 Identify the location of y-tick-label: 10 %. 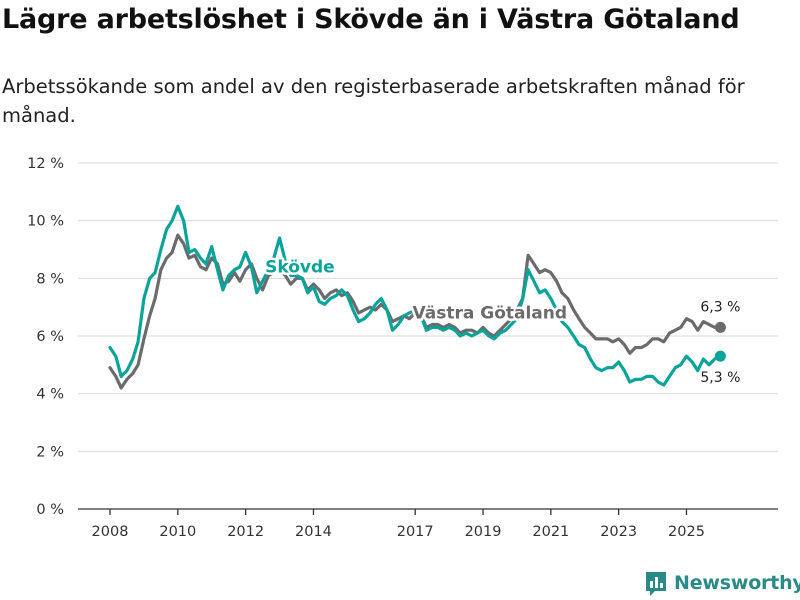
(45, 222).